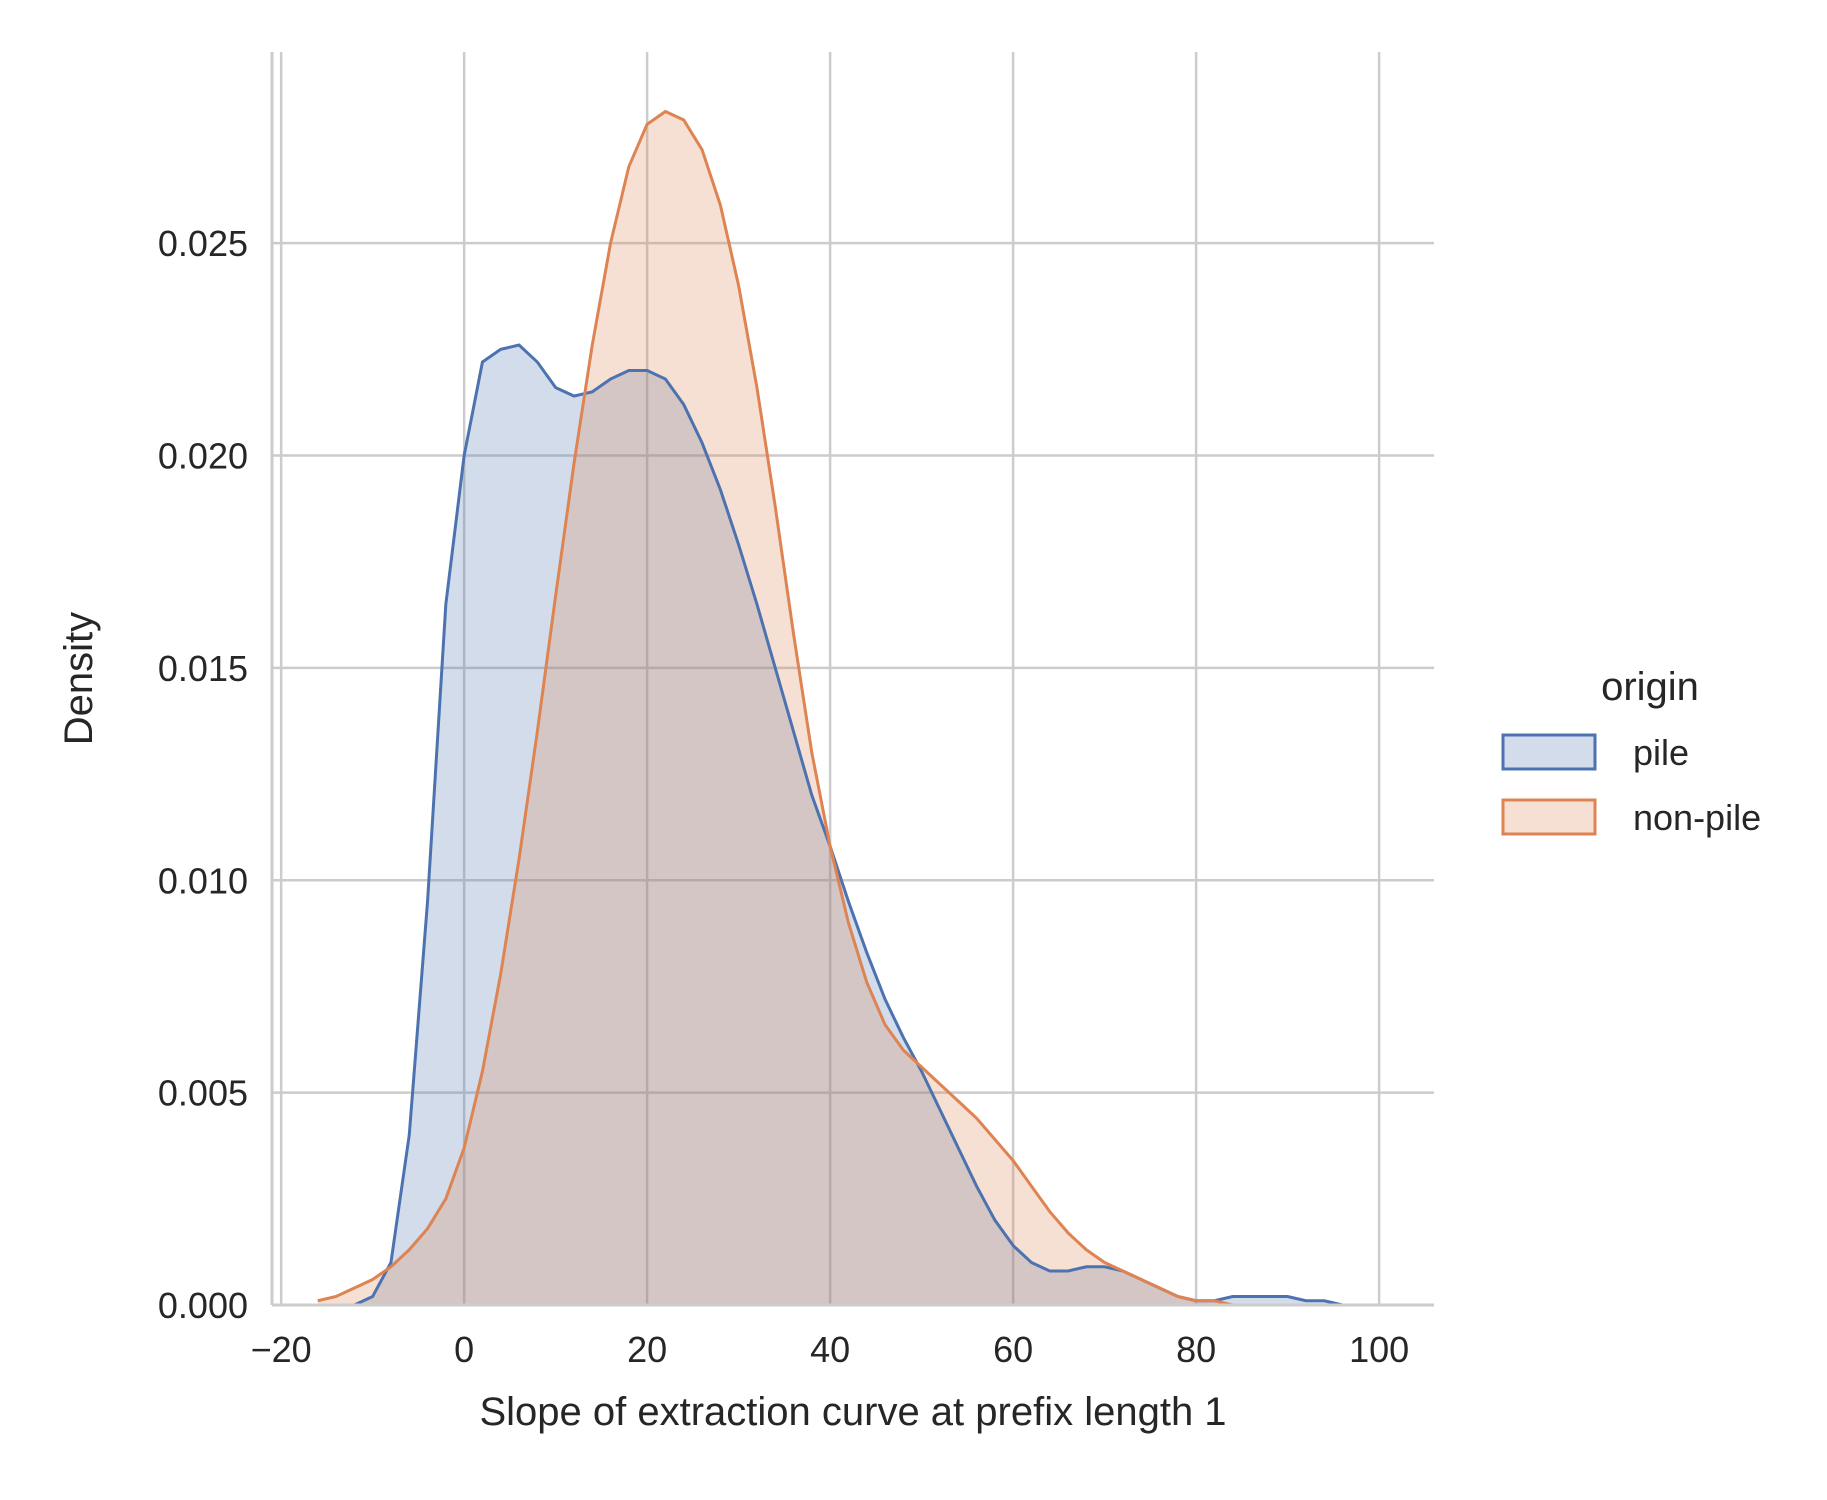 Image resolution: width=1827 pixels, height=1500 pixels. I want to click on x-tick-label: 40, so click(830, 1349).